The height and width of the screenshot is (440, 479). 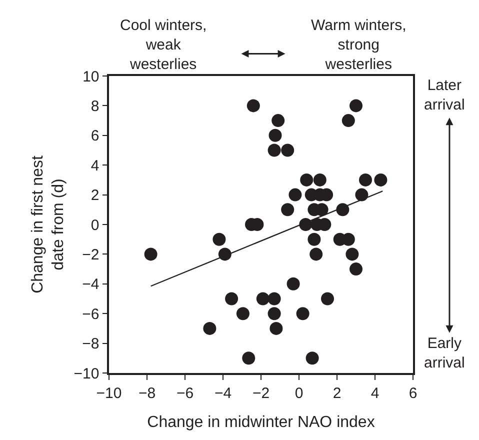 I want to click on y-axis-title: Change in first nest date from (d), so click(x=48, y=224).